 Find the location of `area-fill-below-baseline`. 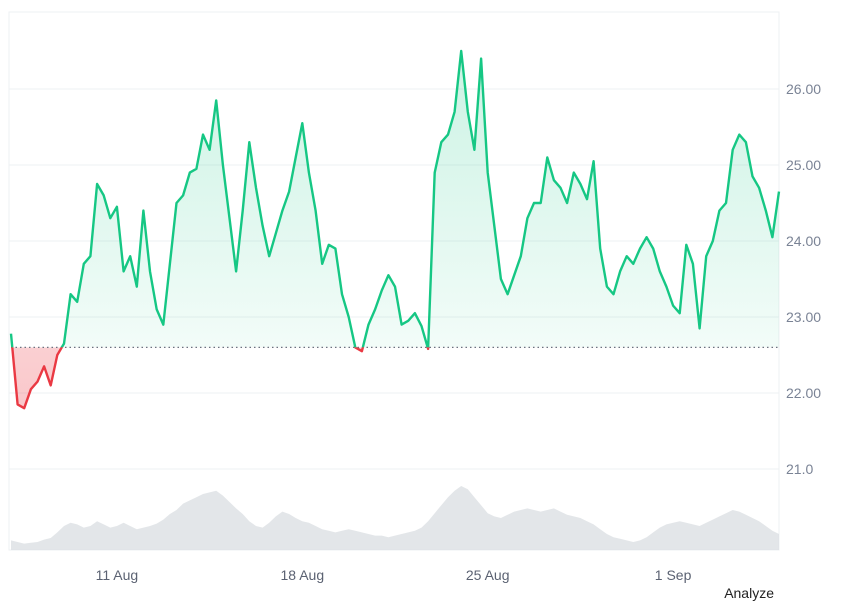

area-fill-below-baseline is located at coordinates (395, 378).